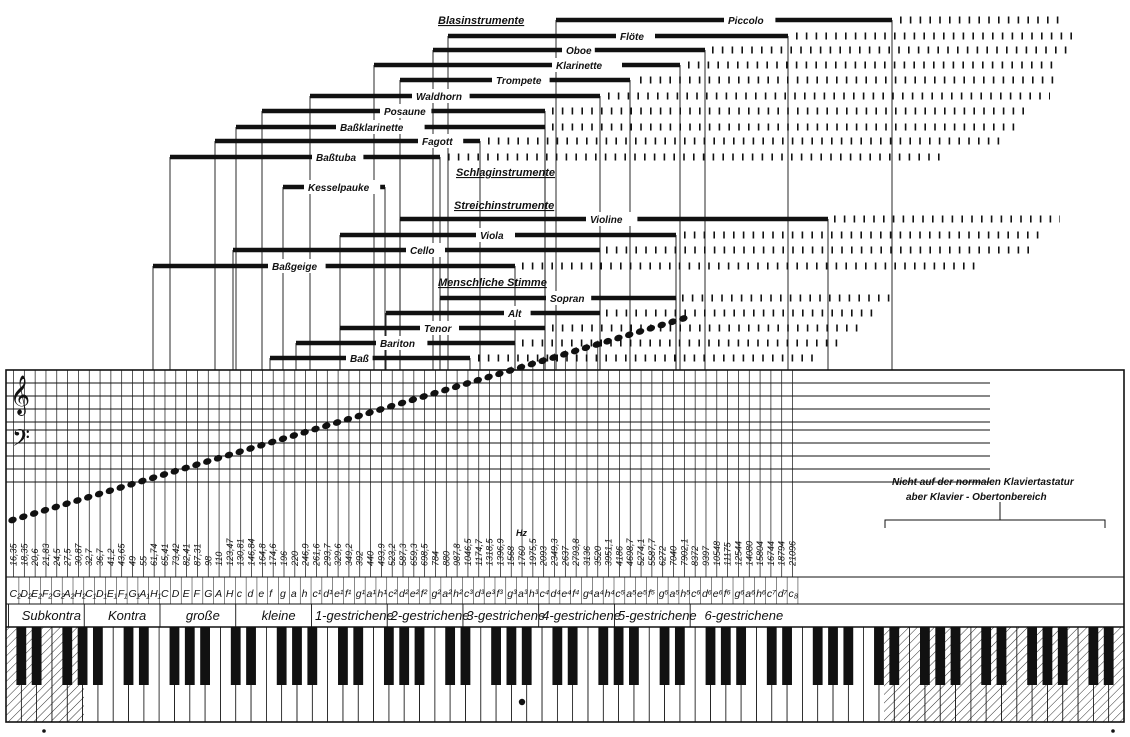  Describe the element at coordinates (500, 552) in the screenshot. I see `frequency-label: 1396,9` at that location.